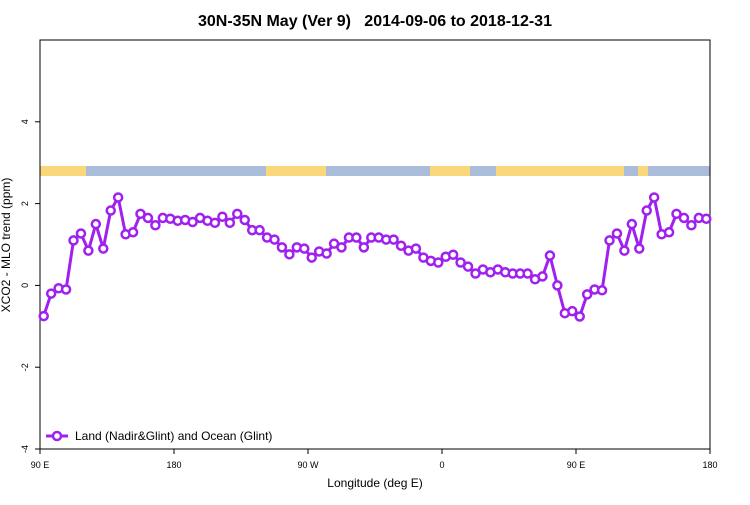  Describe the element at coordinates (441, 465) in the screenshot. I see `x-tick-label: 0` at that location.